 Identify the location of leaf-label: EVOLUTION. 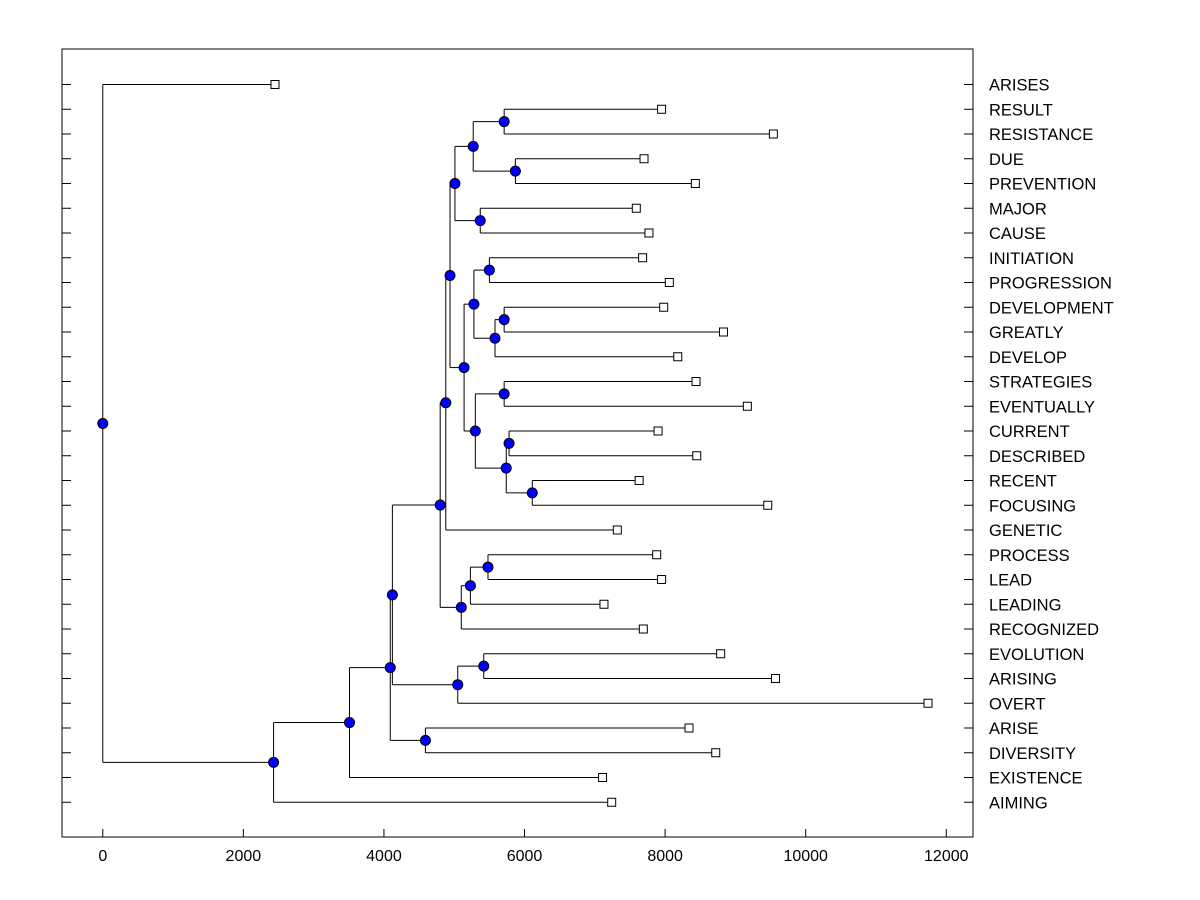
(1036, 655).